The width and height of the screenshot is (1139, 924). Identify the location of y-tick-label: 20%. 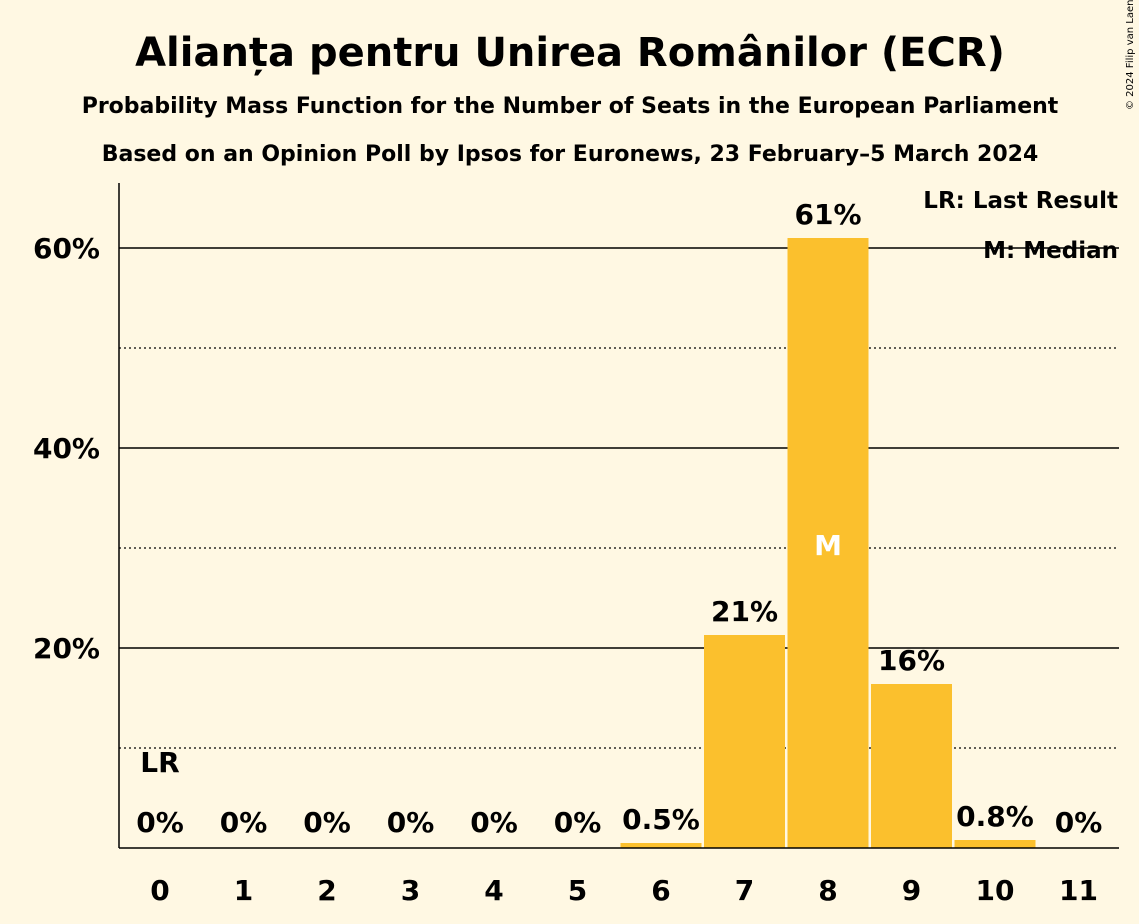
(66, 648).